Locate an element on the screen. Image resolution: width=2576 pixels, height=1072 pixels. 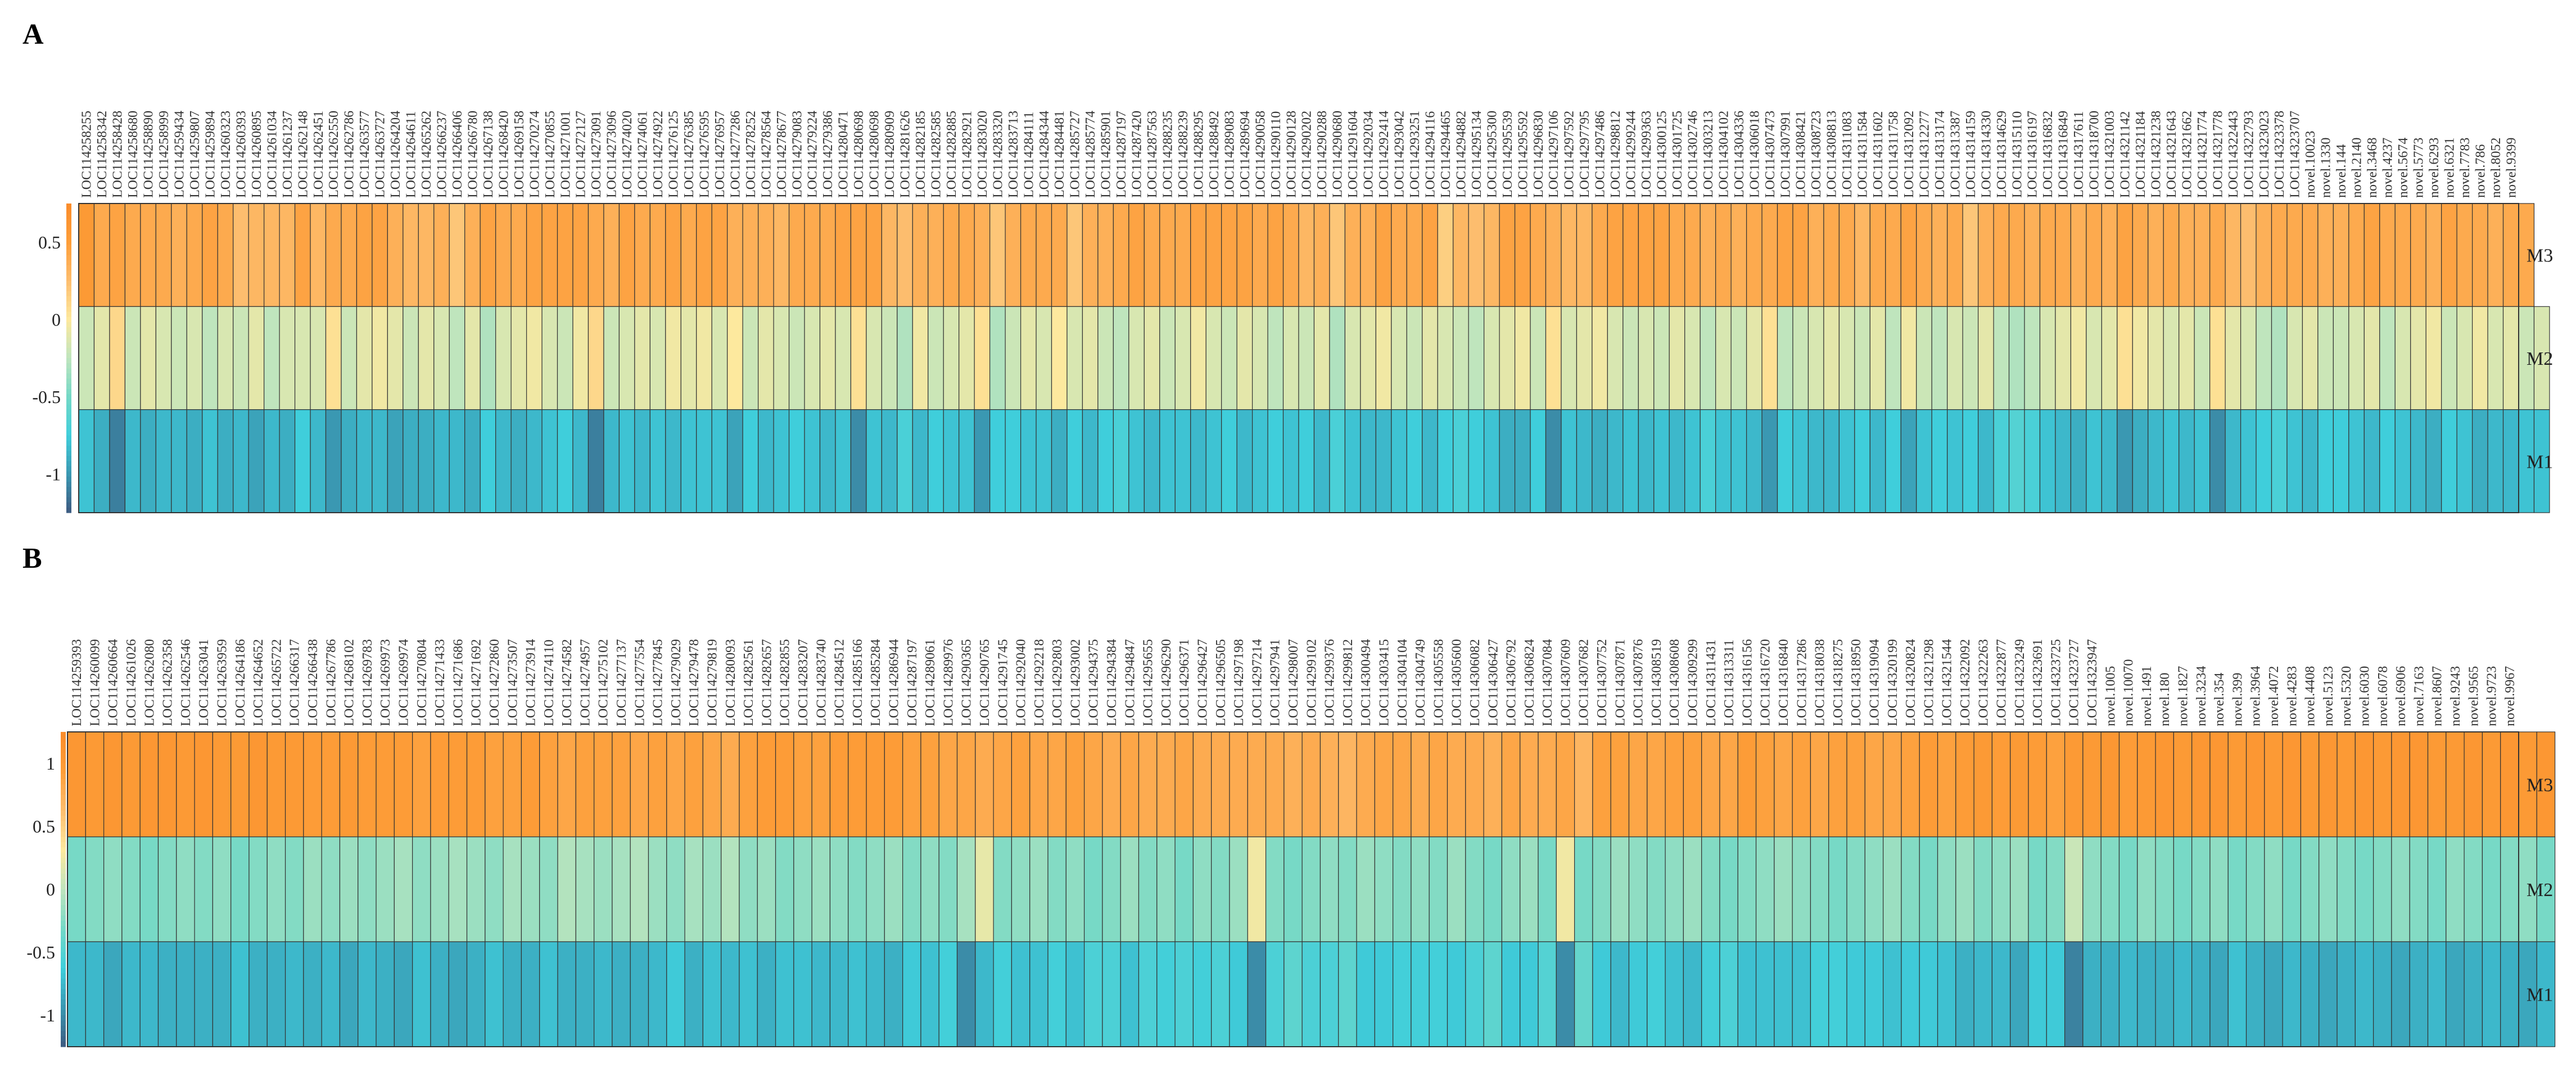
column-label: LOC114282585 is located at coordinates (936, 154).